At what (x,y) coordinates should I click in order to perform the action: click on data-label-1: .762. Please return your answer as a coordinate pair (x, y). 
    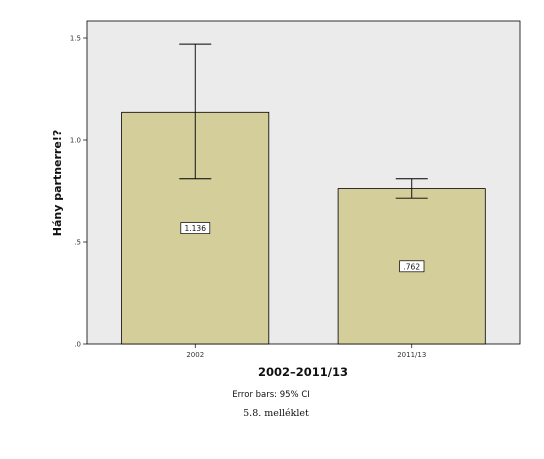
    Looking at the image, I should click on (412, 266).